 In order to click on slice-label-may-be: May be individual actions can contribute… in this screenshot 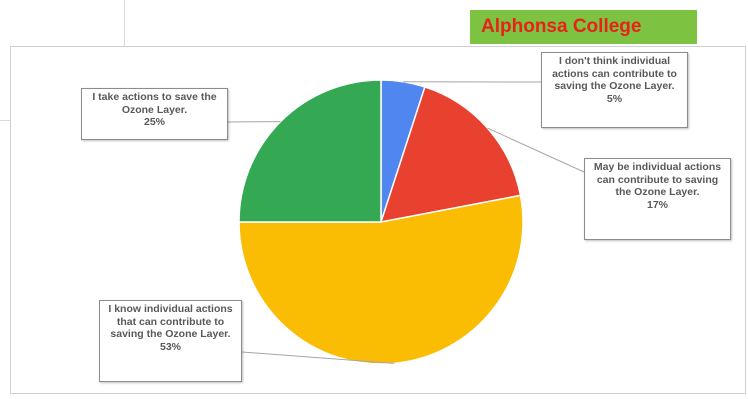, I will do `click(657, 199)`.